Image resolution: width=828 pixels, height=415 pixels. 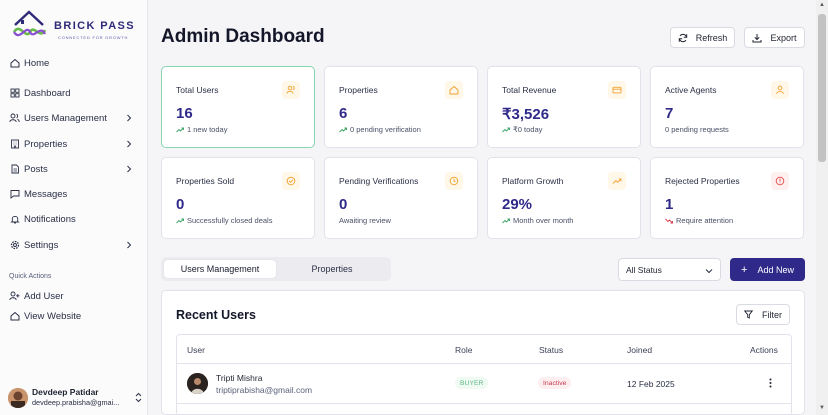 I want to click on clock-icon, so click(x=454, y=181).